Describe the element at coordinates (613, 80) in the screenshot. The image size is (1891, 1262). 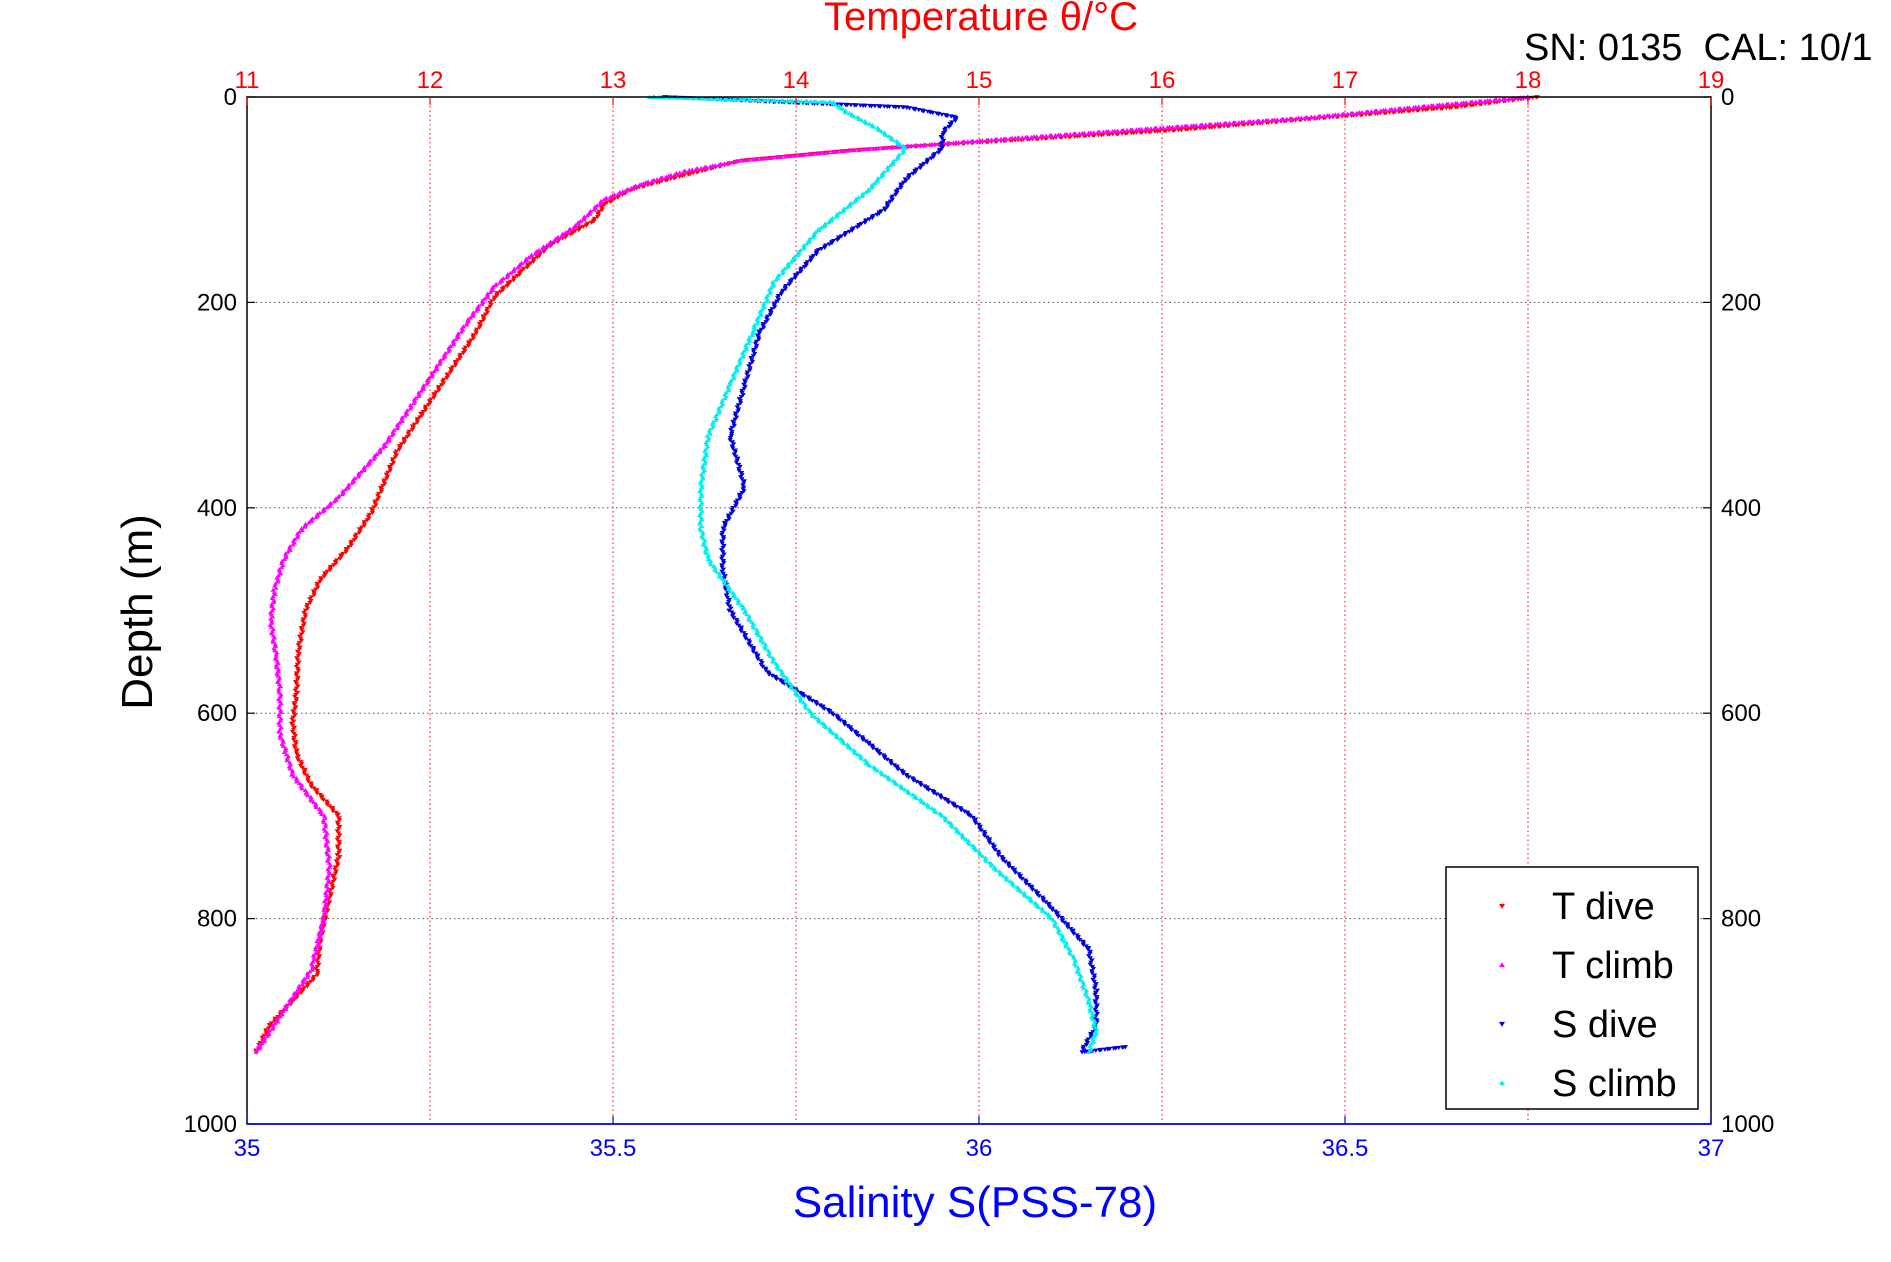
I see `temperature-tick-label: 13` at that location.